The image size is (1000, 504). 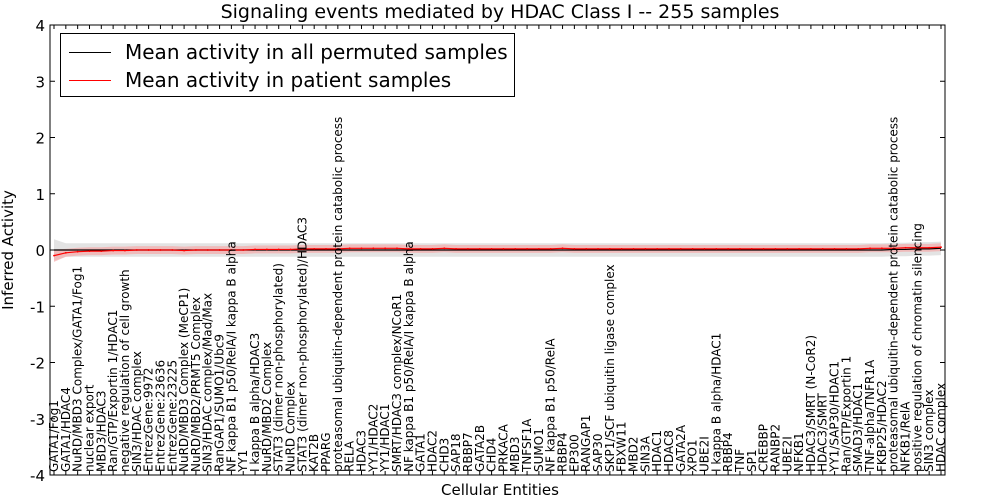 I want to click on x-tick-label: FBXW11, so click(x=622, y=447).